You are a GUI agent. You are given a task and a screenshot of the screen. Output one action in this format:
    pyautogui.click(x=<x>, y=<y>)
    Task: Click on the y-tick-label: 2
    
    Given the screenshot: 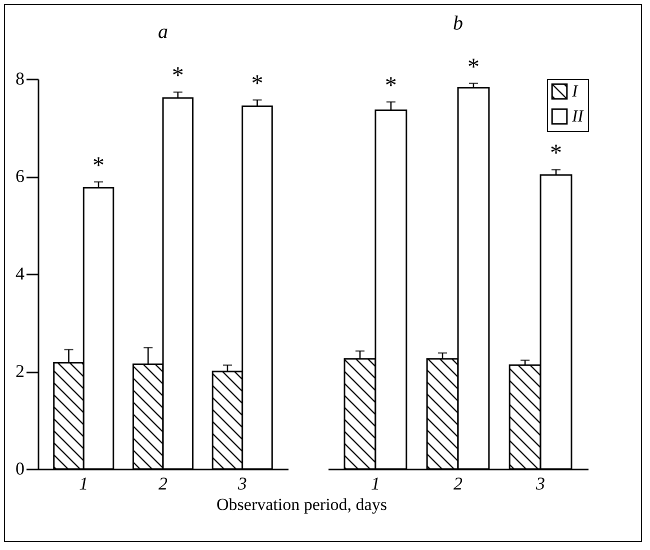 What is the action you would take?
    pyautogui.click(x=20, y=371)
    